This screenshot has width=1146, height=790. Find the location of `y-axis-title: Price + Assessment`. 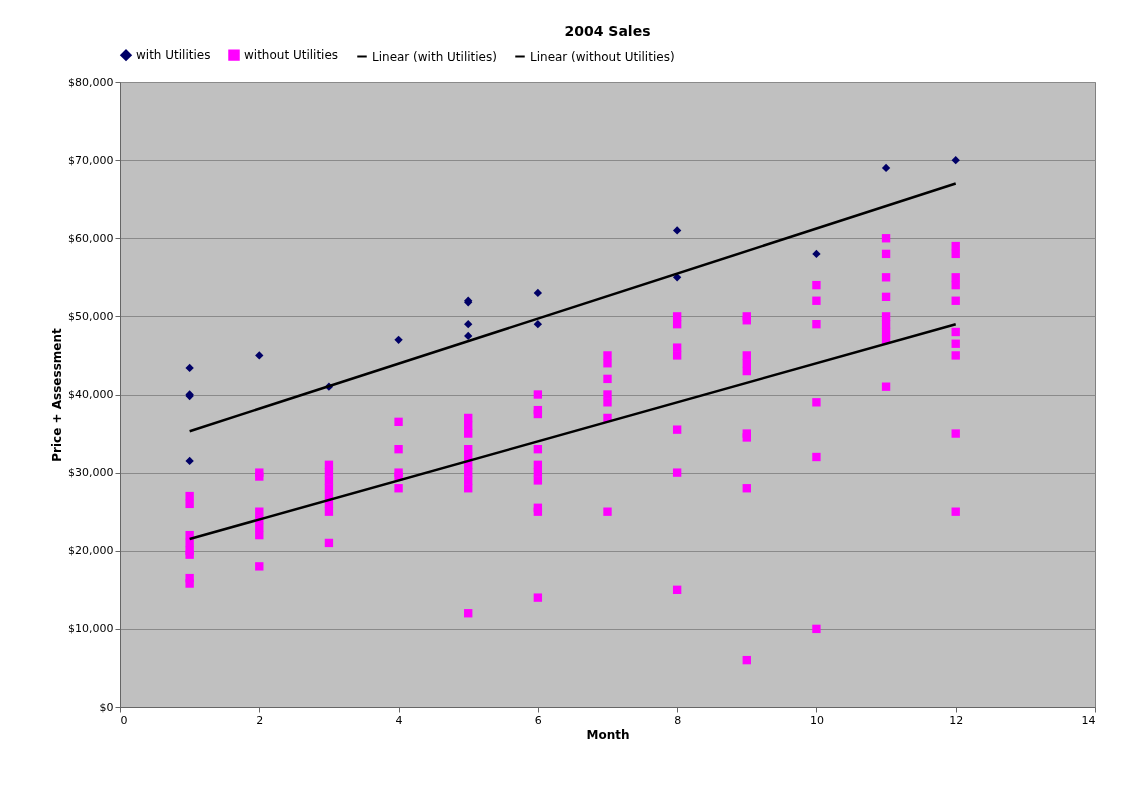

y-axis-title: Price + Assessment is located at coordinates (57, 395).